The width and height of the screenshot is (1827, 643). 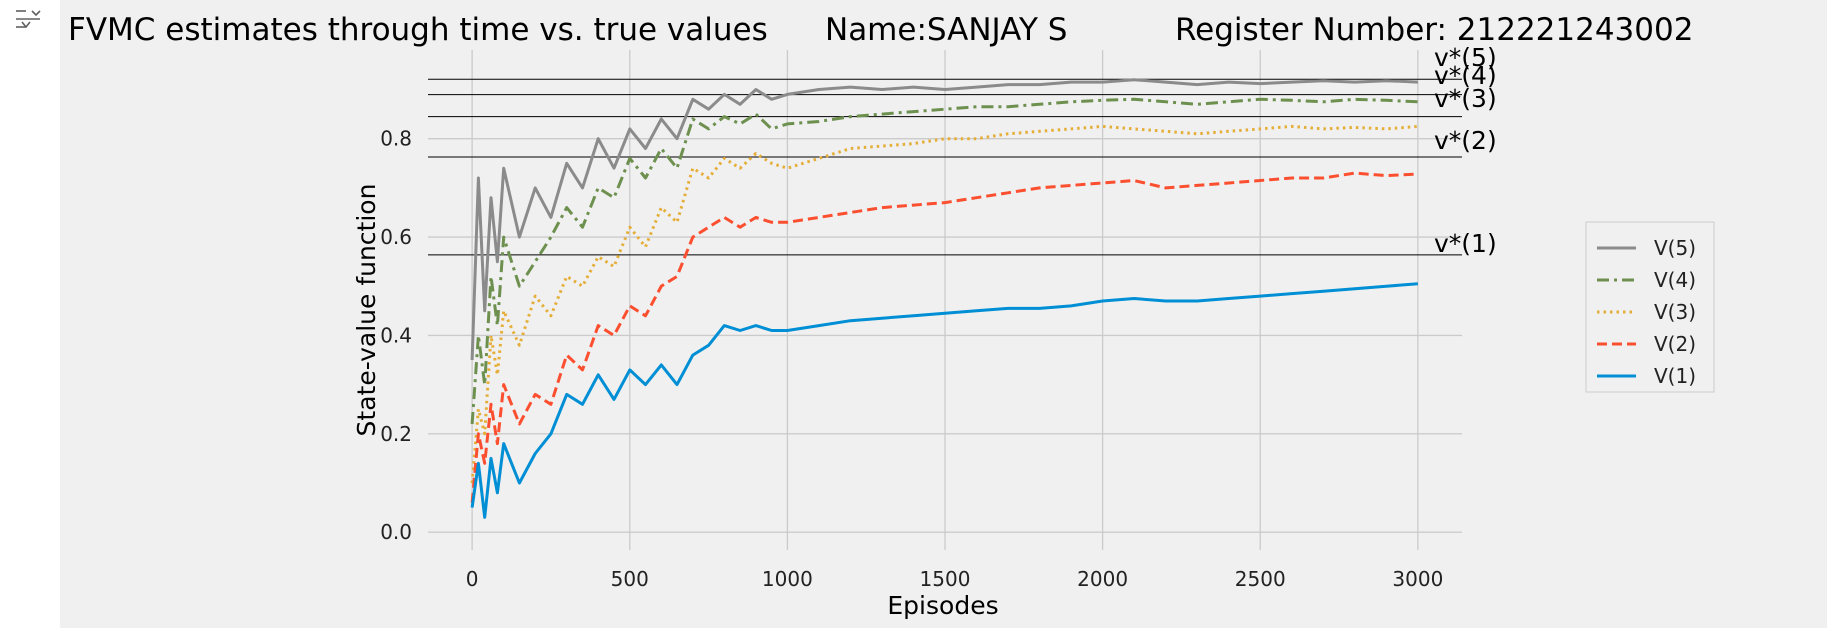 What do you see at coordinates (1675, 312) in the screenshot?
I see `legend-label-v3: V(3)` at bounding box center [1675, 312].